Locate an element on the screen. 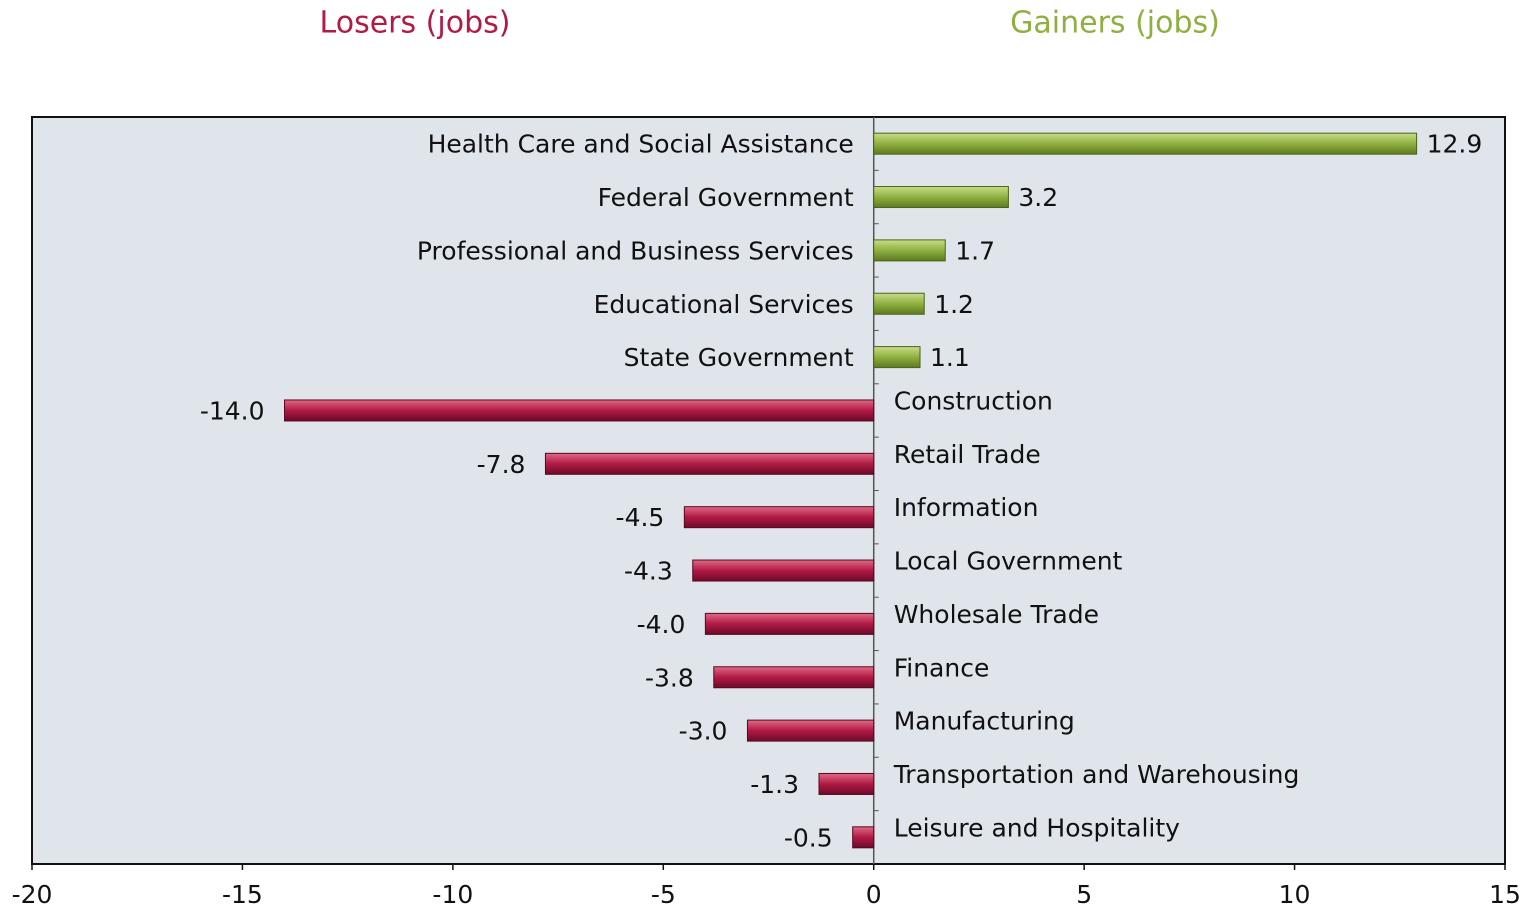  value-label: -0.5 is located at coordinates (808, 837).